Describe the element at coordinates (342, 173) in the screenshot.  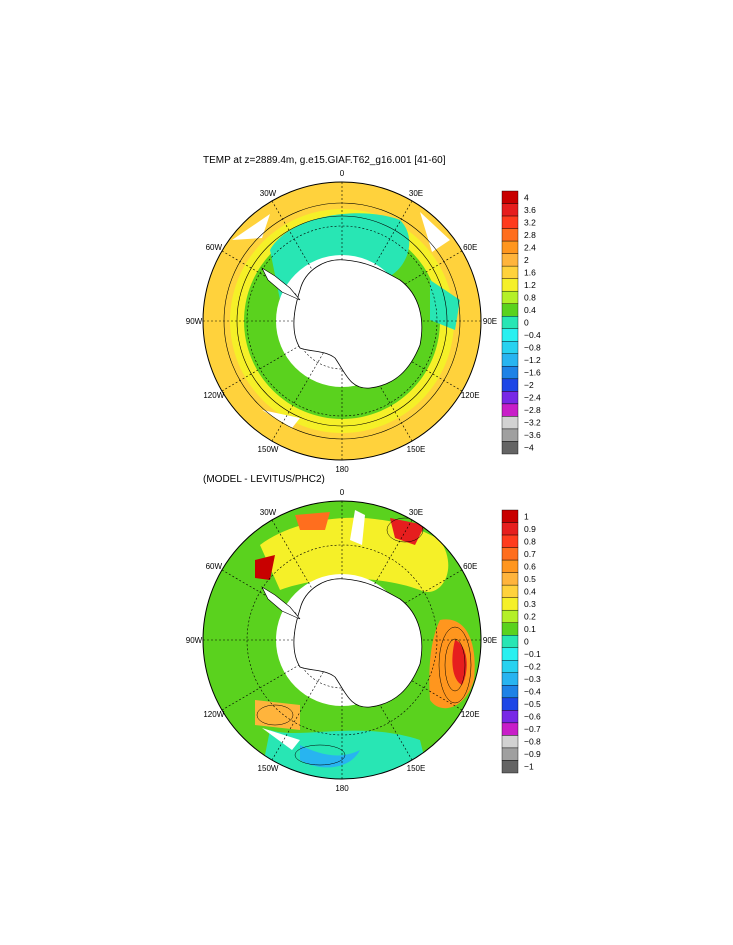
I see `longitude-label: 0` at that location.